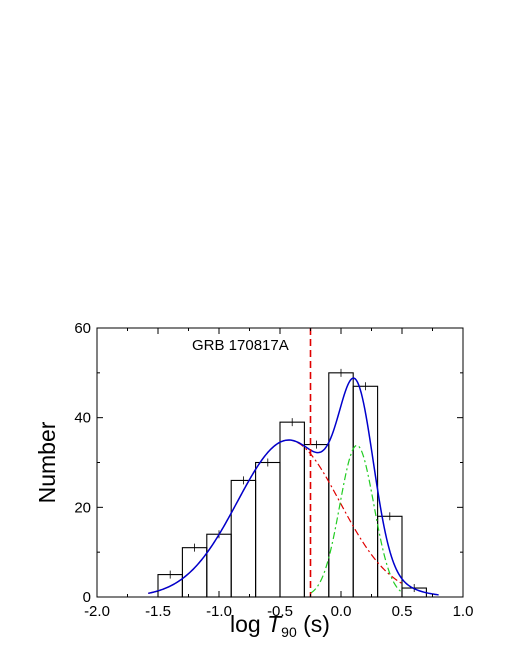 This screenshot has height=660, width=510. Describe the element at coordinates (402, 611) in the screenshot. I see `x-tick-label-5: 0.5` at that location.